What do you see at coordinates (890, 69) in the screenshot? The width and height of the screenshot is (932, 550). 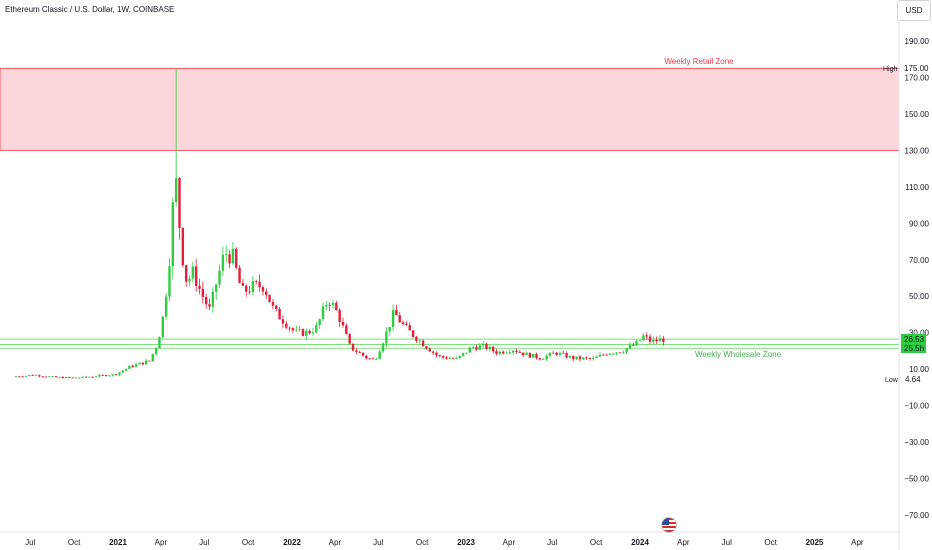 I see `high-label-text: High` at bounding box center [890, 69].